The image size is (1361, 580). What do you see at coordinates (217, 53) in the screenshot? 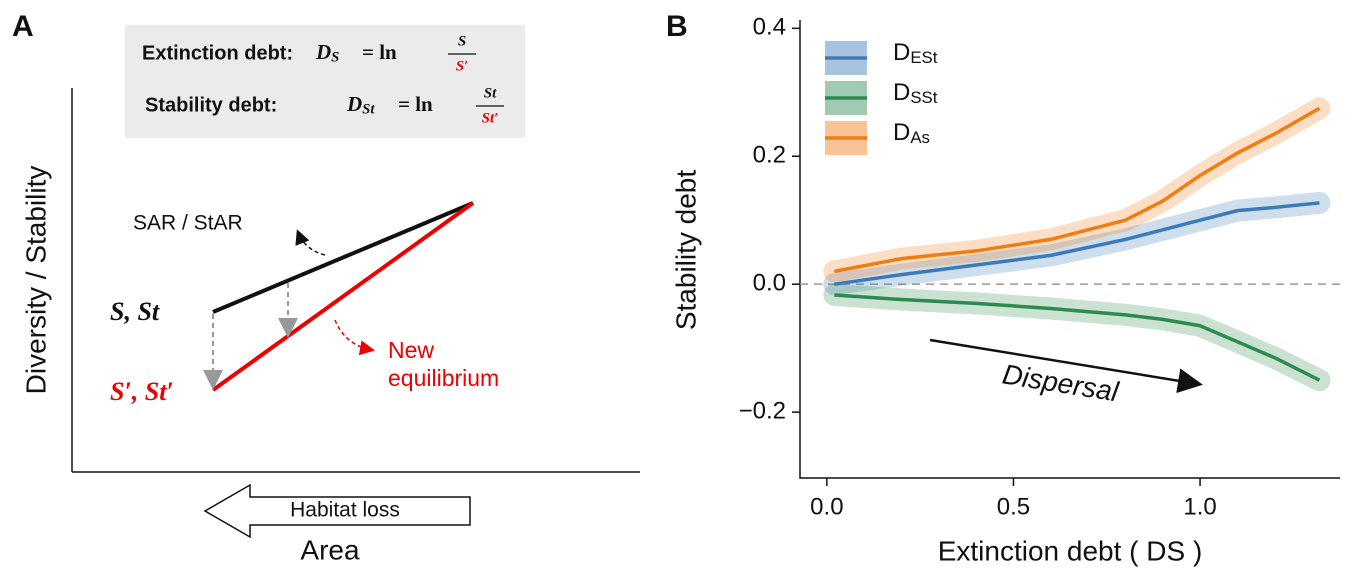
I see `formula-label: Extinction debt:` at bounding box center [217, 53].